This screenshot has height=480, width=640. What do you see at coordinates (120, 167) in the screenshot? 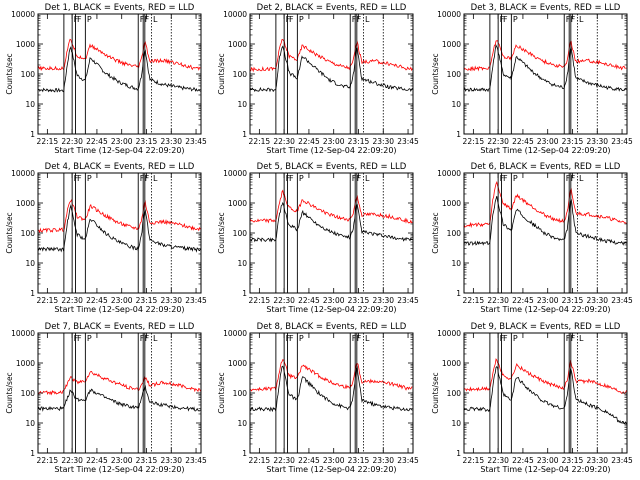
I see `chart-title: Det 4, BLACK = Events, RED = LLD` at bounding box center [120, 167].